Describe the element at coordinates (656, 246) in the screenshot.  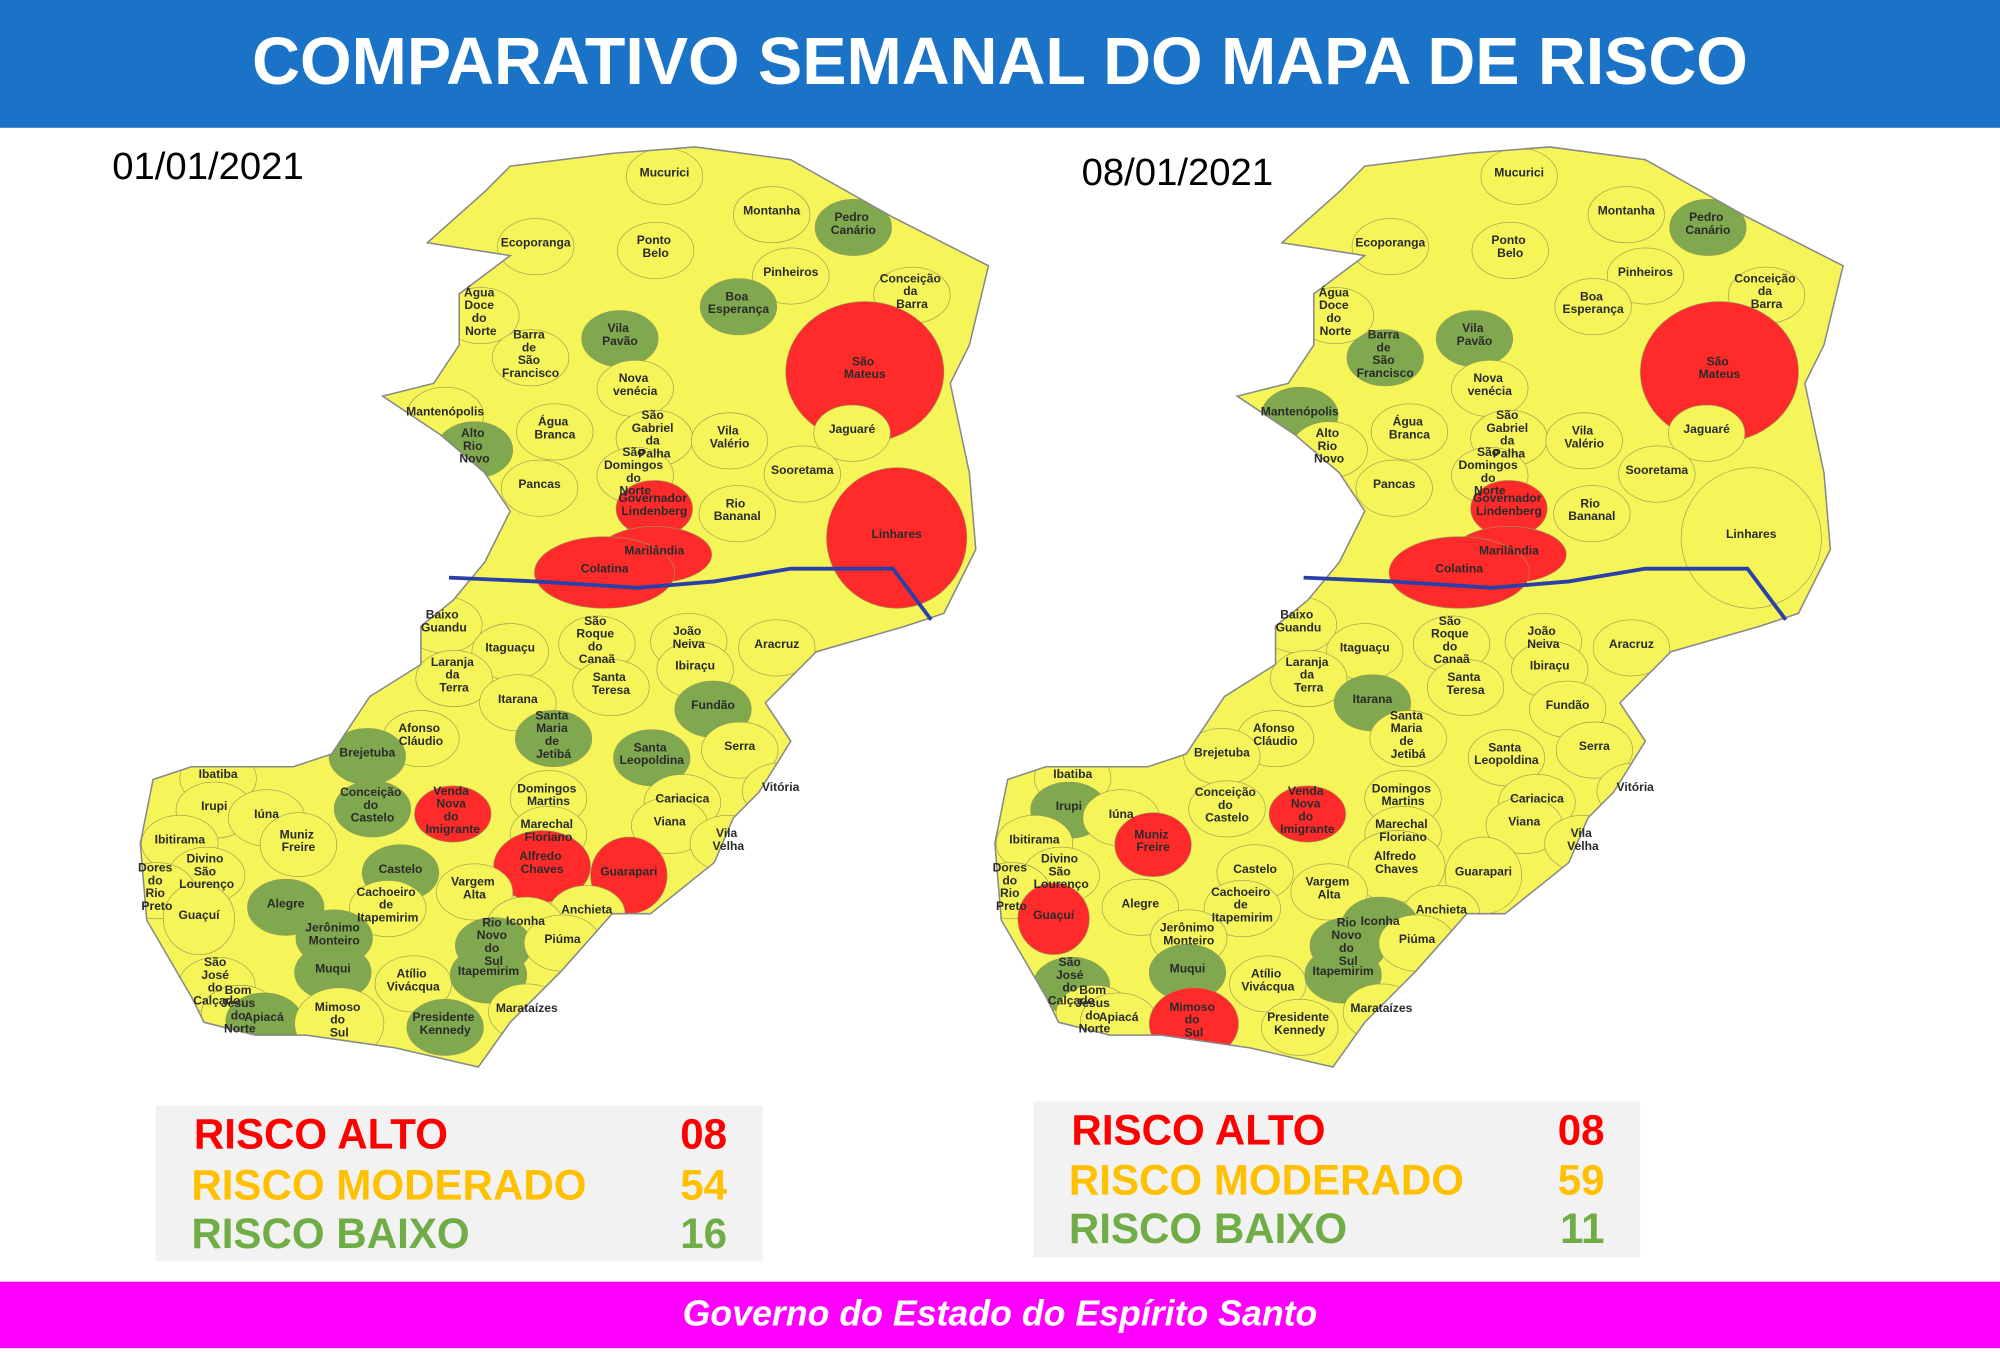
I see `municipality-label: Ponto Belo` at that location.